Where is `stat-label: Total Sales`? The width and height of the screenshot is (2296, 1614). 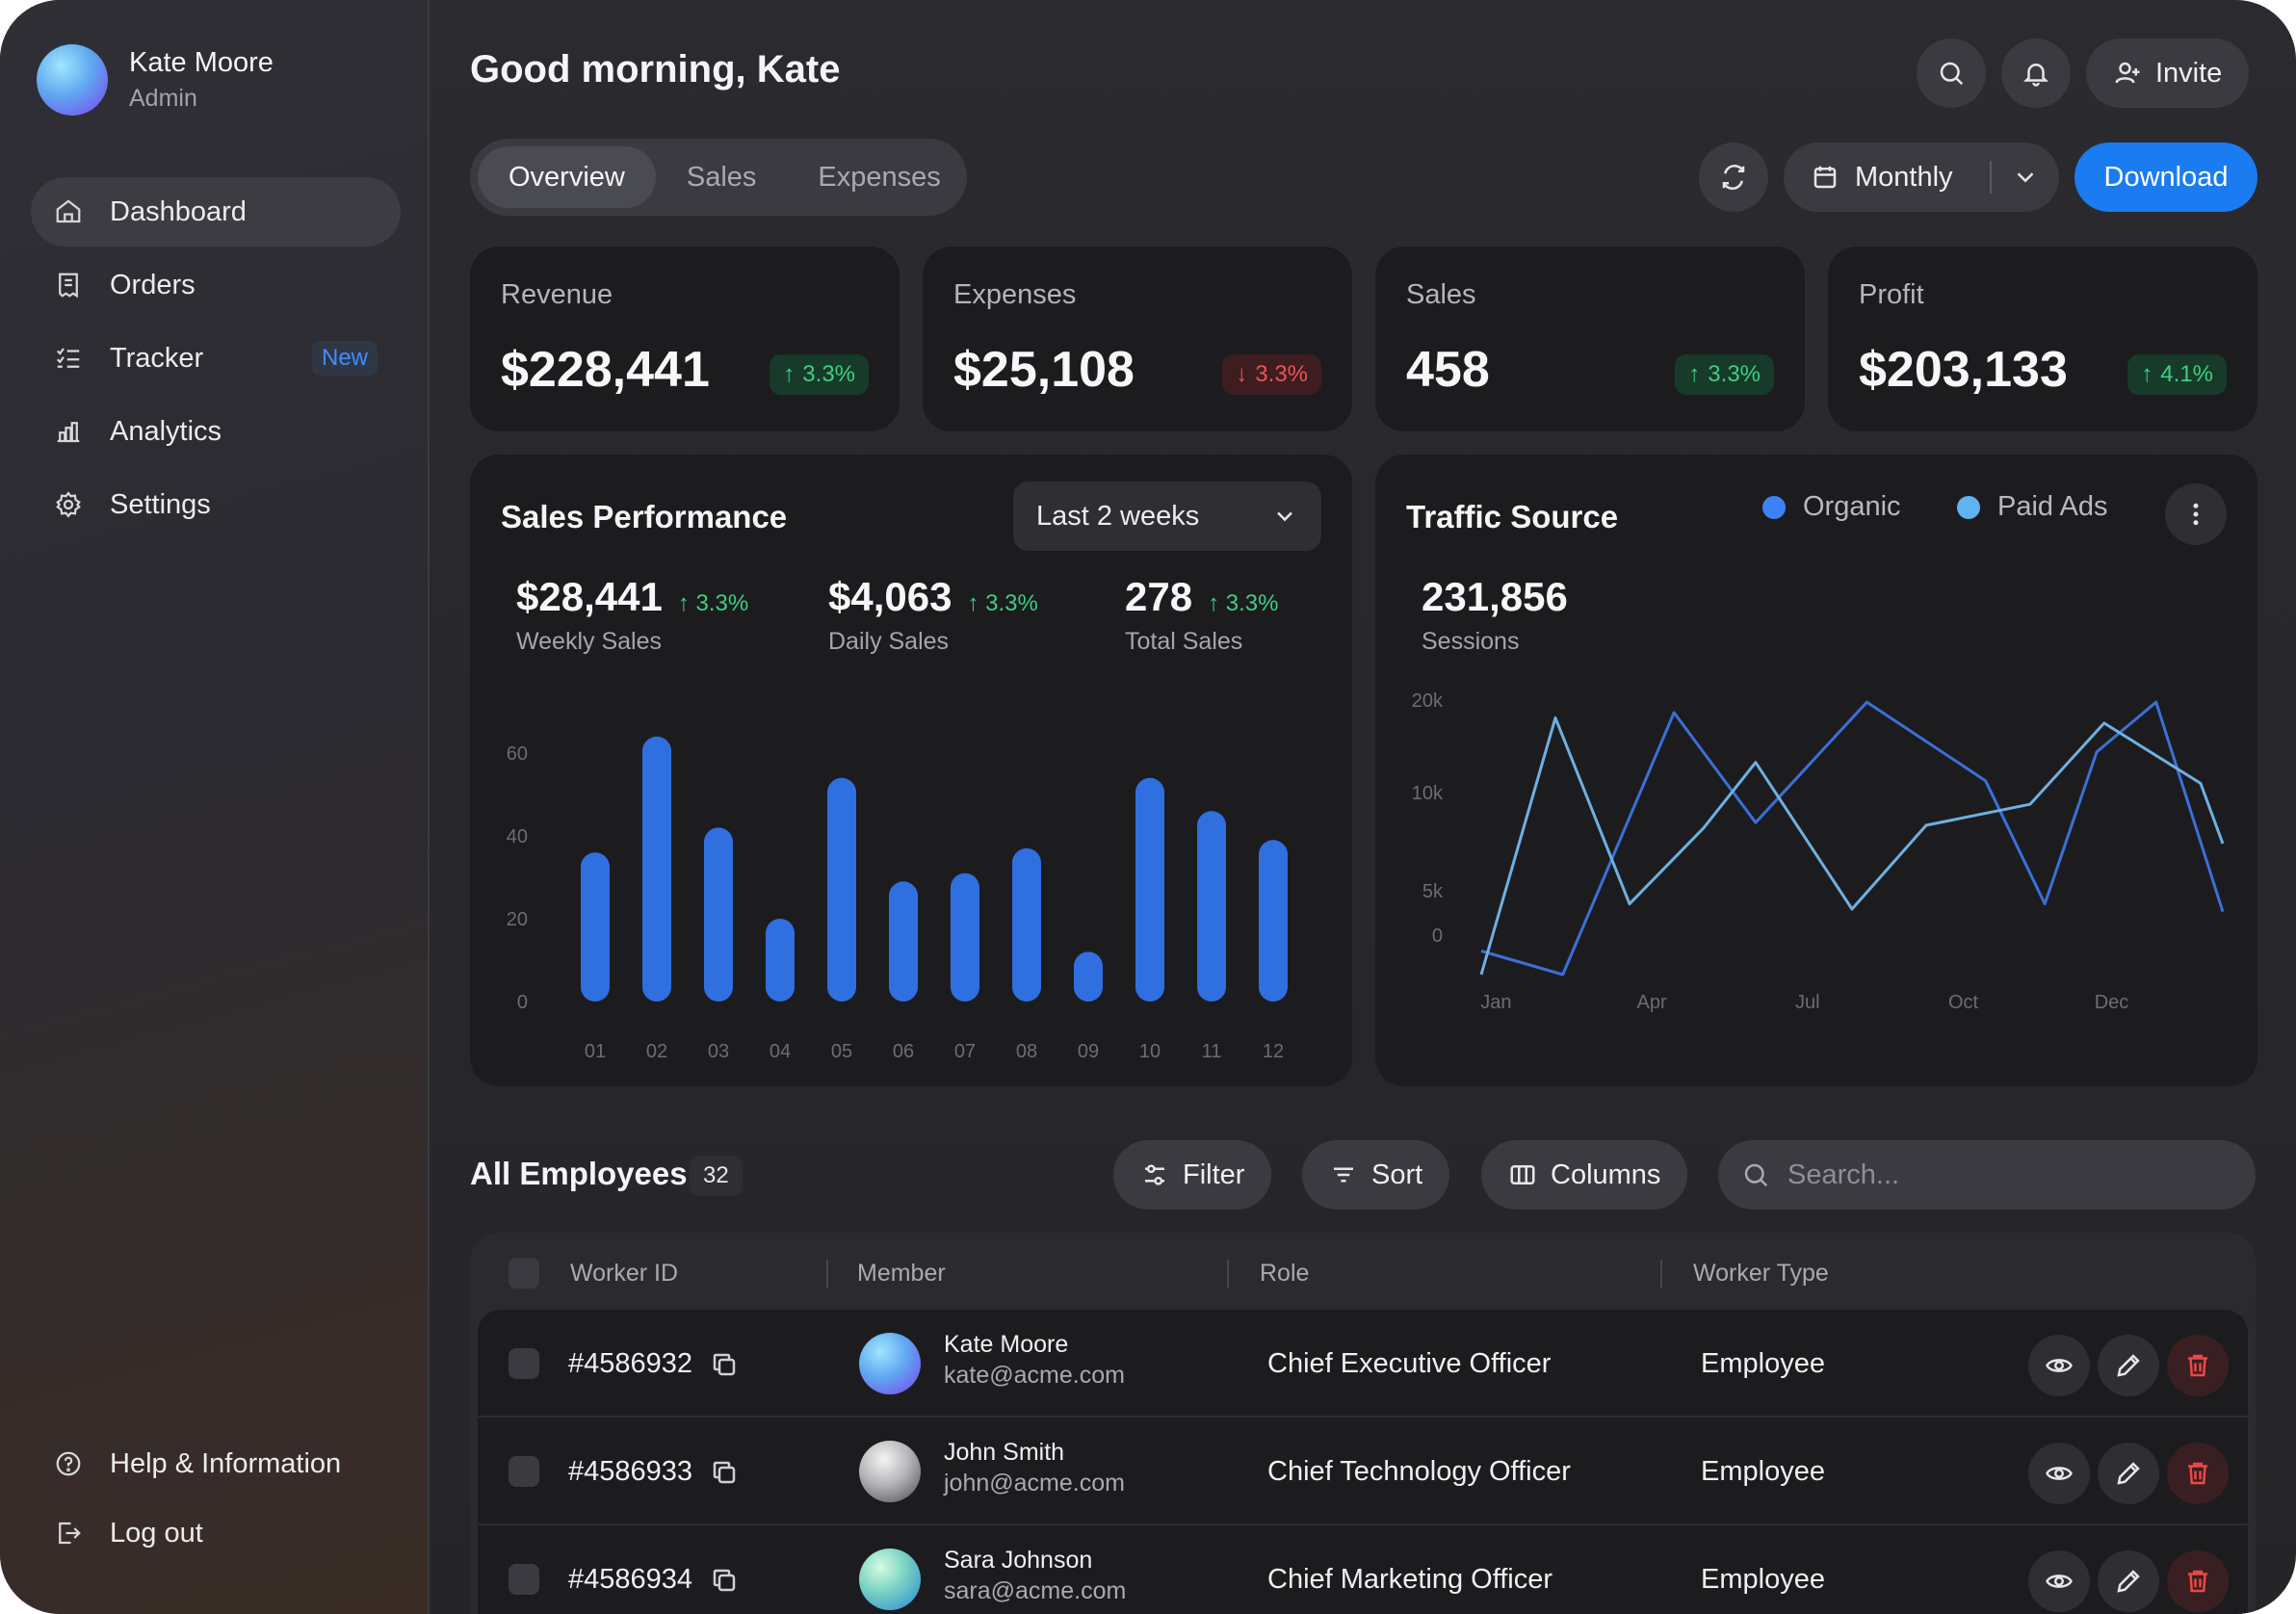 stat-label: Total Sales is located at coordinates (1184, 641).